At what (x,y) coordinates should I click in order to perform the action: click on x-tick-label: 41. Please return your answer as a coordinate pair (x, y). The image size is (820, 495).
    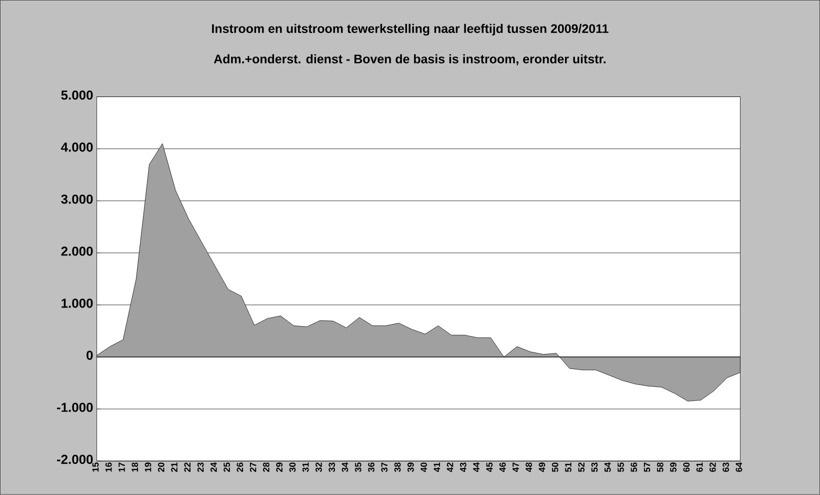
    Looking at the image, I should click on (437, 467).